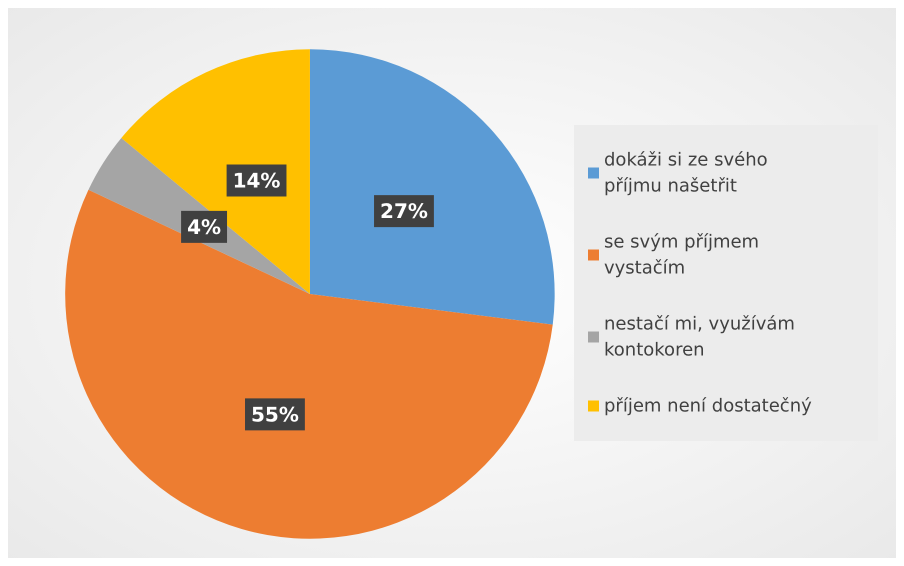 The height and width of the screenshot is (566, 904). What do you see at coordinates (275, 414) in the screenshot?
I see `data-label: 55%` at bounding box center [275, 414].